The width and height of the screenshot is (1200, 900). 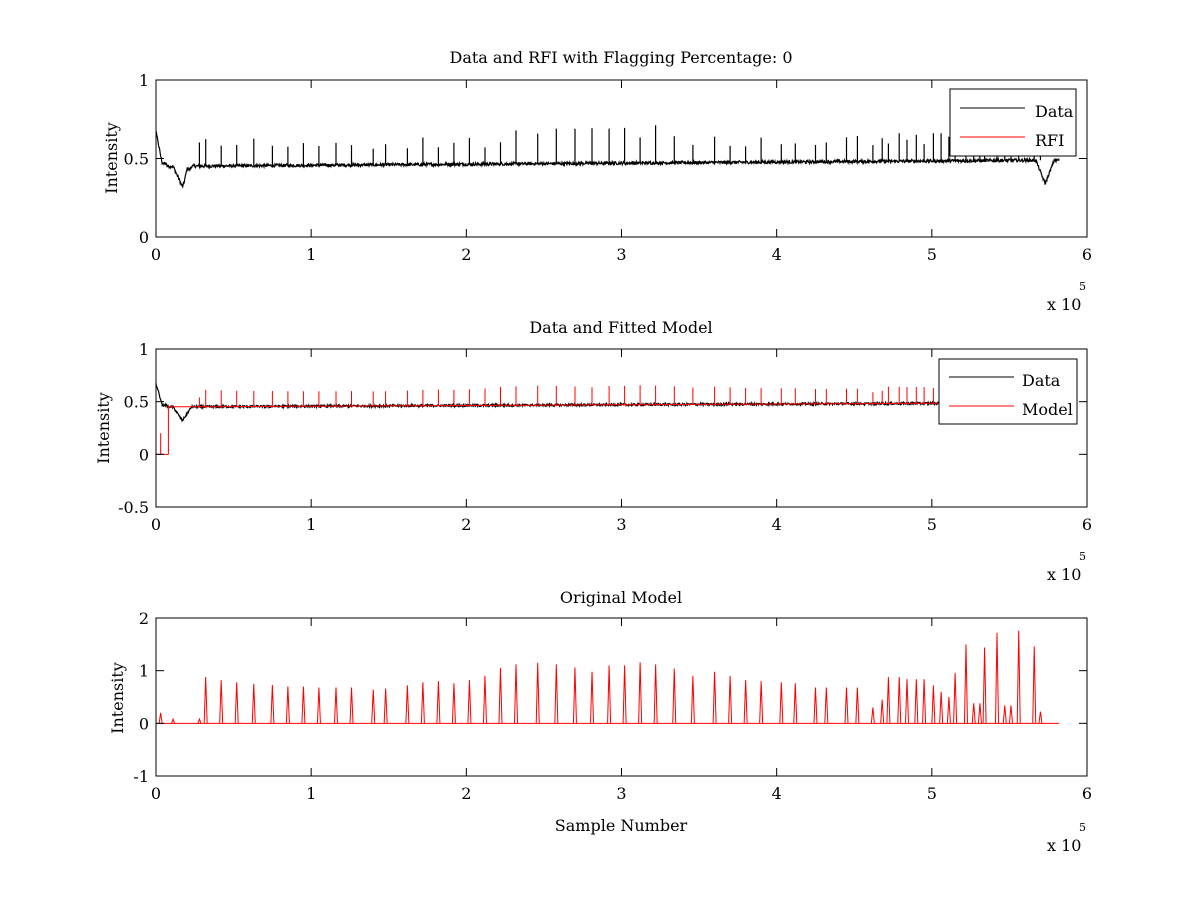 What do you see at coordinates (1049, 140) in the screenshot?
I see `legend-label-rfi: RFI` at bounding box center [1049, 140].